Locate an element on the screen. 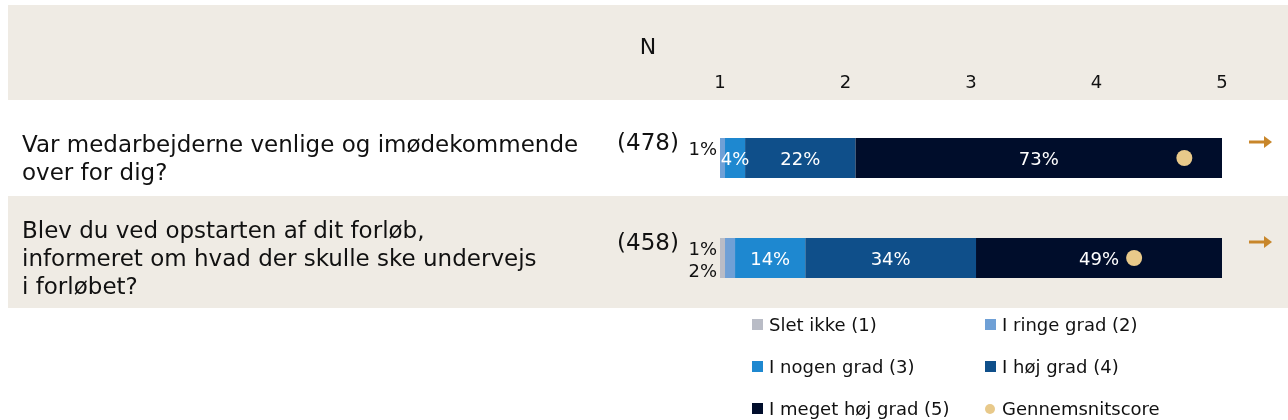 The height and width of the screenshot is (420, 1288). data-label: 73% is located at coordinates (1038, 158).